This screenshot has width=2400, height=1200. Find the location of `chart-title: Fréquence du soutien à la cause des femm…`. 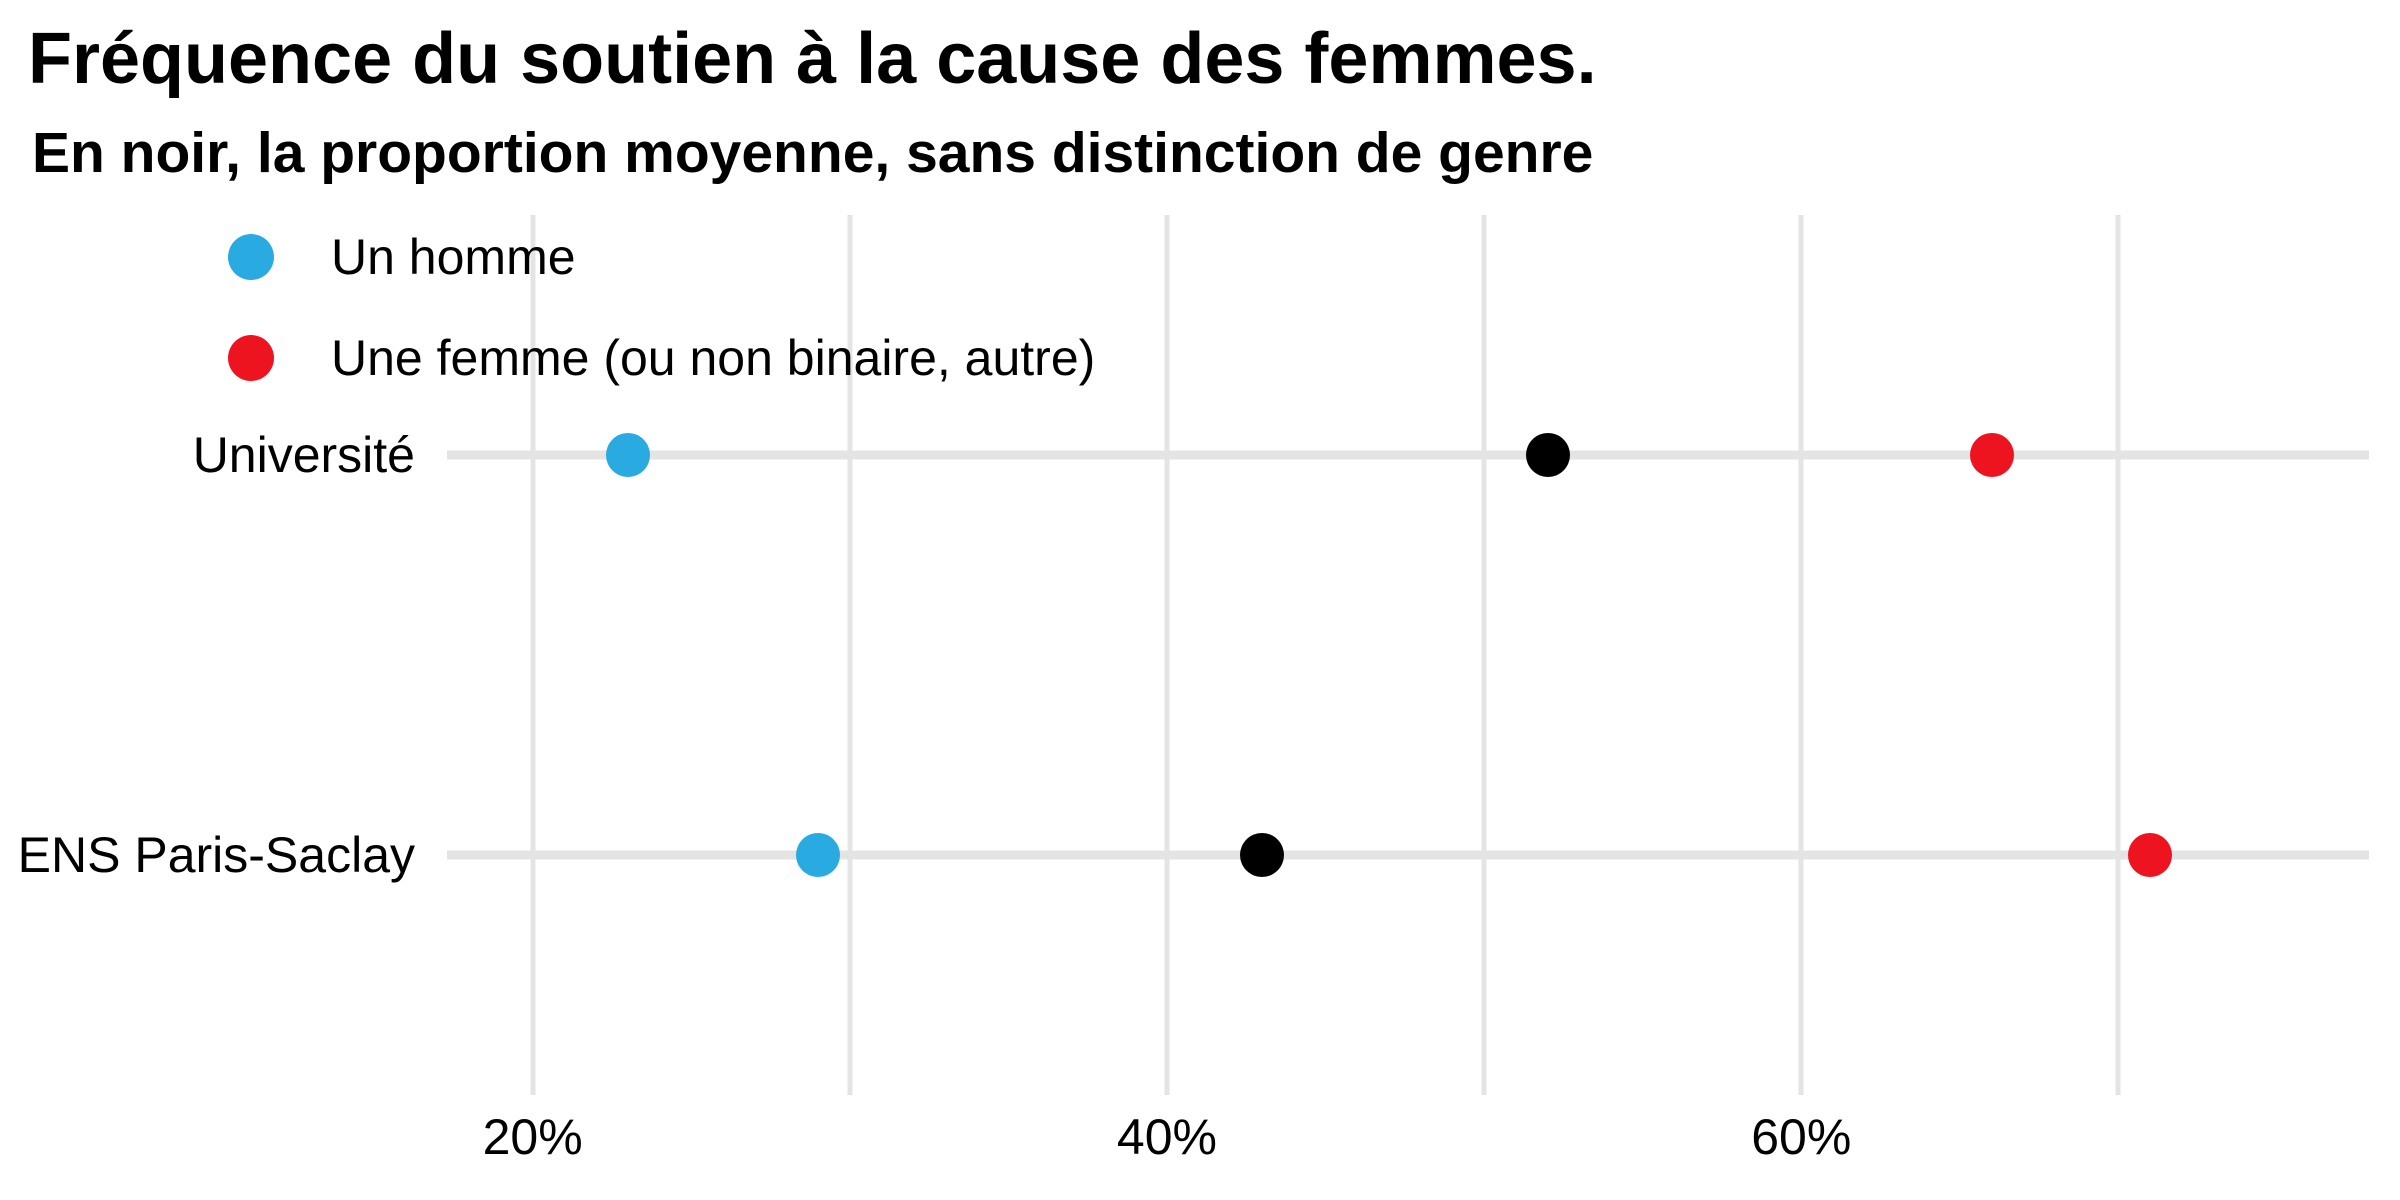

chart-title: Fréquence du soutien à la cause des femm… is located at coordinates (812, 59).